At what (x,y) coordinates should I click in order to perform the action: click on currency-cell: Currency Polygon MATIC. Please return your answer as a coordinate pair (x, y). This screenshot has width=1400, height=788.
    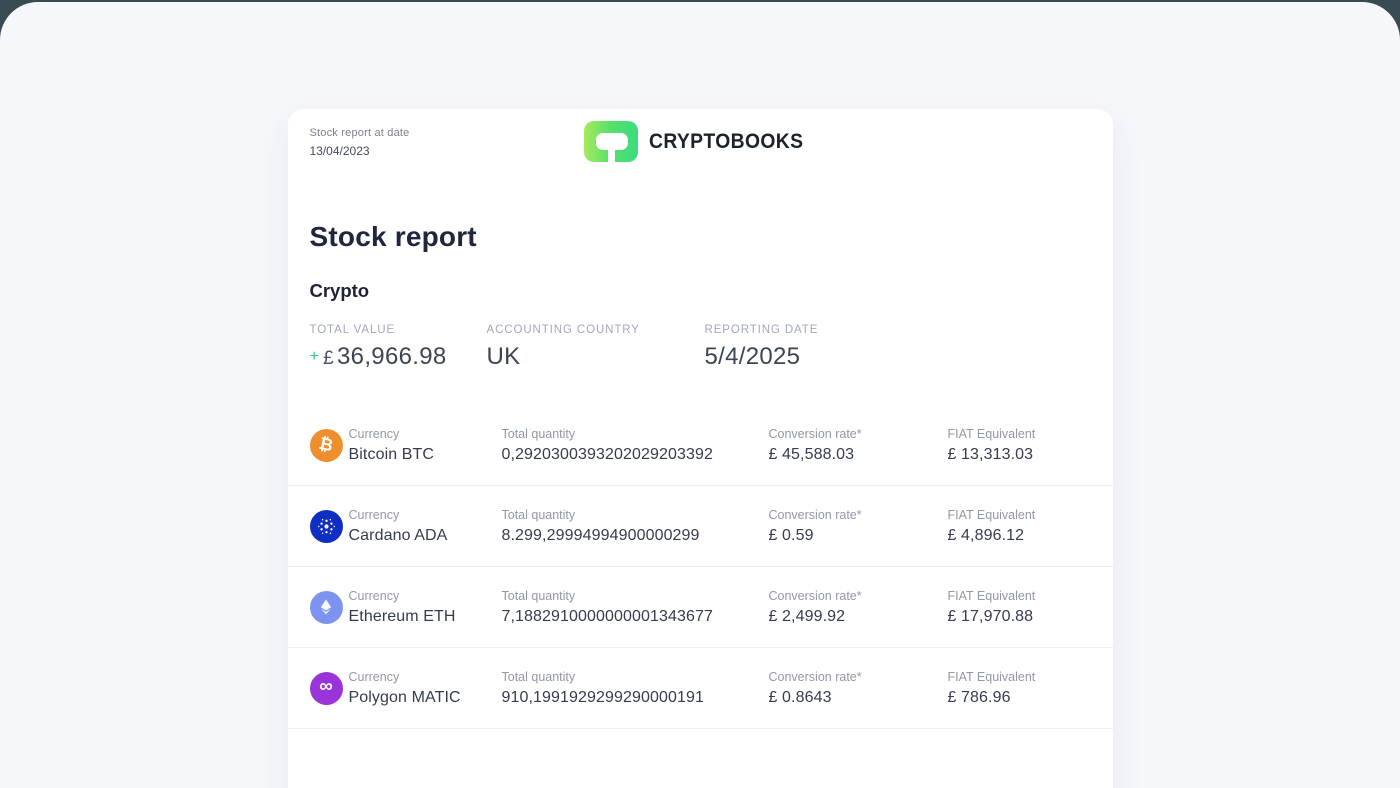
    Looking at the image, I should click on (425, 688).